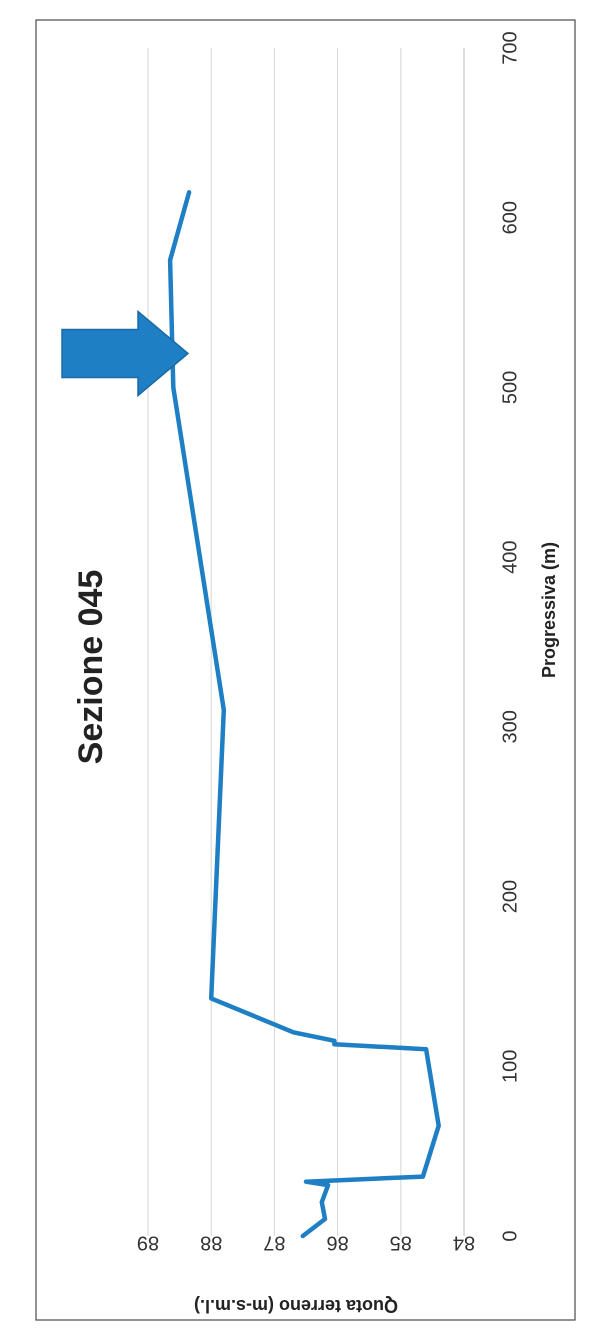 The image size is (589, 1336). Describe the element at coordinates (510, 636) in the screenshot. I see `x-tick-labels: 0 100 200 300 400 500 600 700` at that location.